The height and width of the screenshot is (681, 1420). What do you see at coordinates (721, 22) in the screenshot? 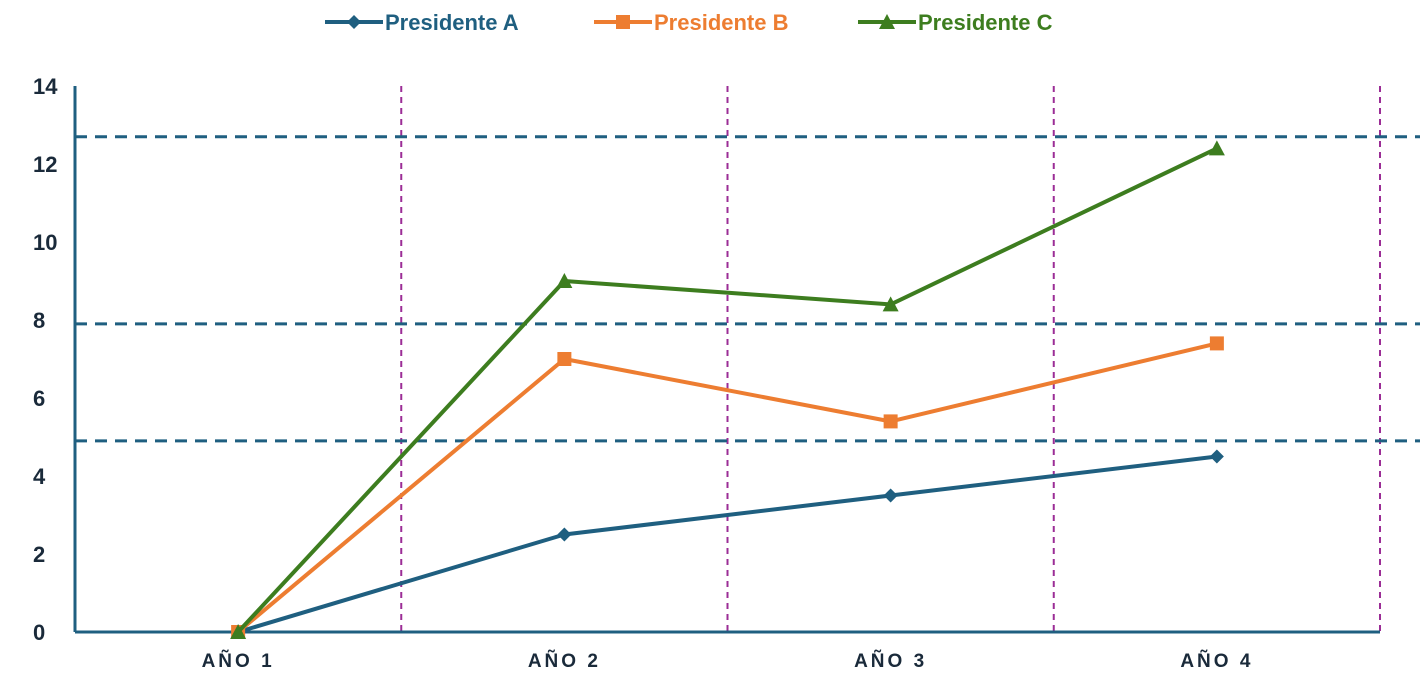
I see `legend-label: Presidente B` at bounding box center [721, 22].